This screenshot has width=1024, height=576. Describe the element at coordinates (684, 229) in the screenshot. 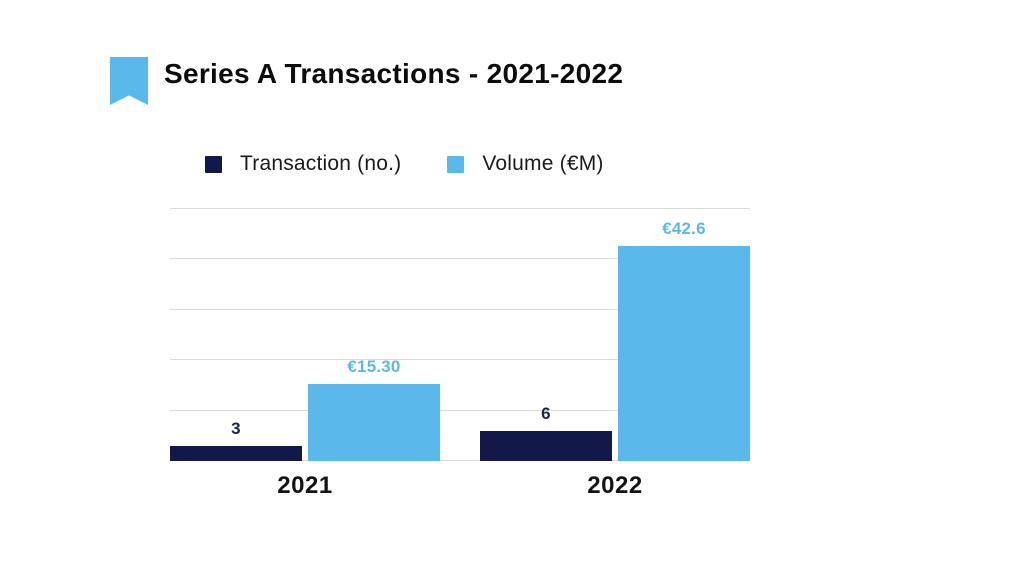

I see `bar-value-label-2022-1: €42.6` at that location.